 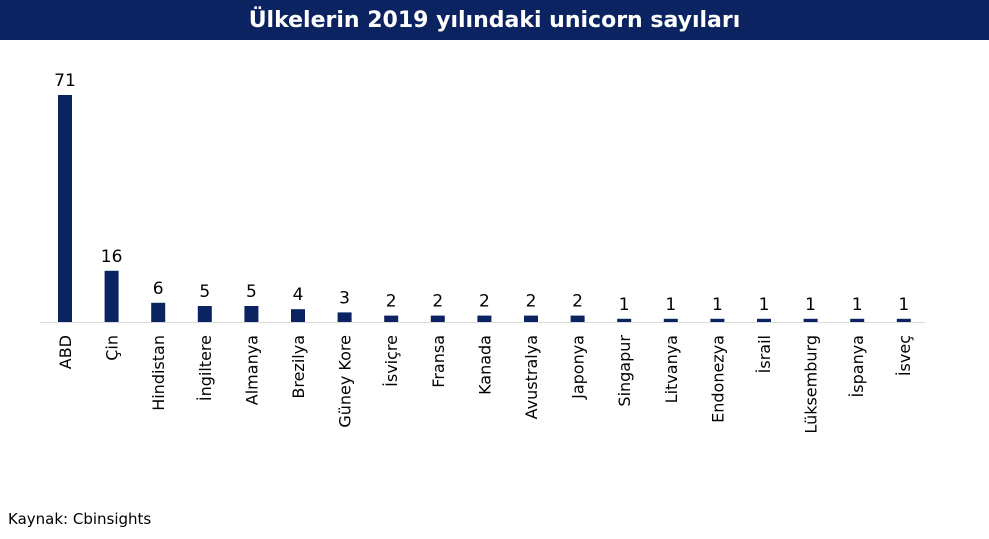 I want to click on category-label: Hindistan, so click(x=158, y=373).